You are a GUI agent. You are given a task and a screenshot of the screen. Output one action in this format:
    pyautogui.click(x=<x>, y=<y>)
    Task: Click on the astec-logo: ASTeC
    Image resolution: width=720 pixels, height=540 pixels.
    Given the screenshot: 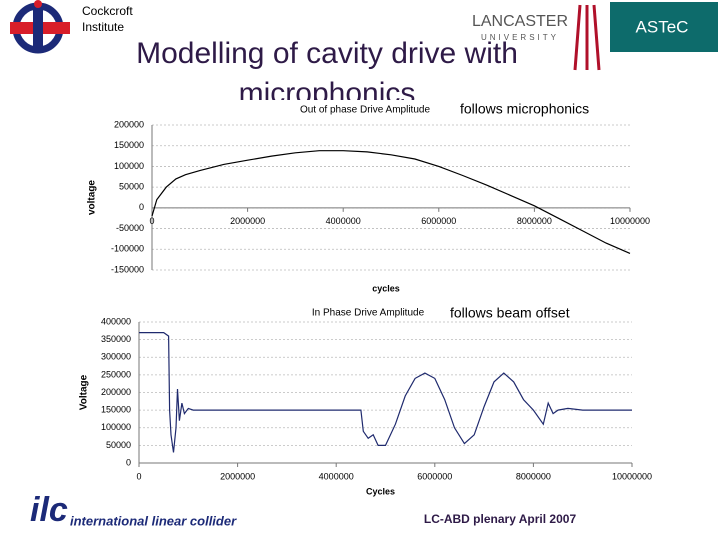 What is the action you would take?
    pyautogui.click(x=662, y=26)
    